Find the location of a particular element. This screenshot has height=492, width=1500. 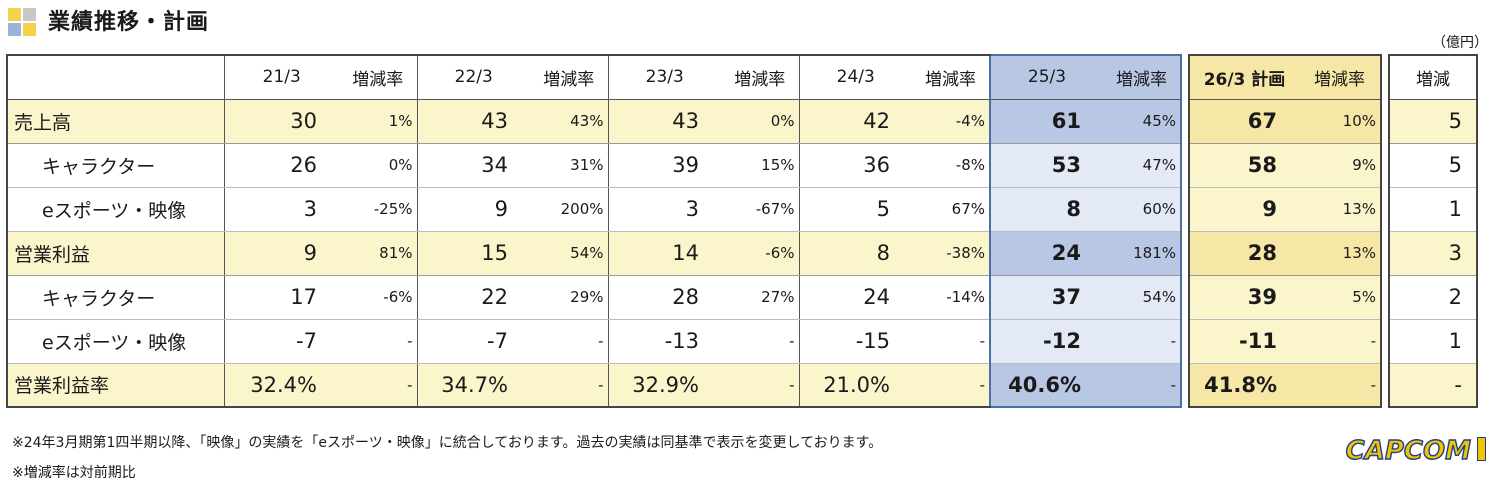

value-cell: 30 is located at coordinates (281, 121).